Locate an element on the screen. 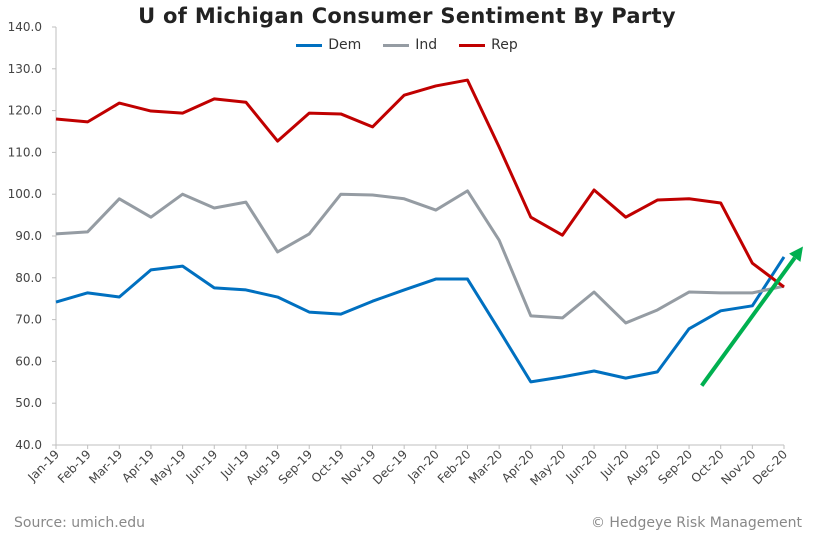 The width and height of the screenshot is (814, 540). legend-item-dem: Dem is located at coordinates (328, 45).